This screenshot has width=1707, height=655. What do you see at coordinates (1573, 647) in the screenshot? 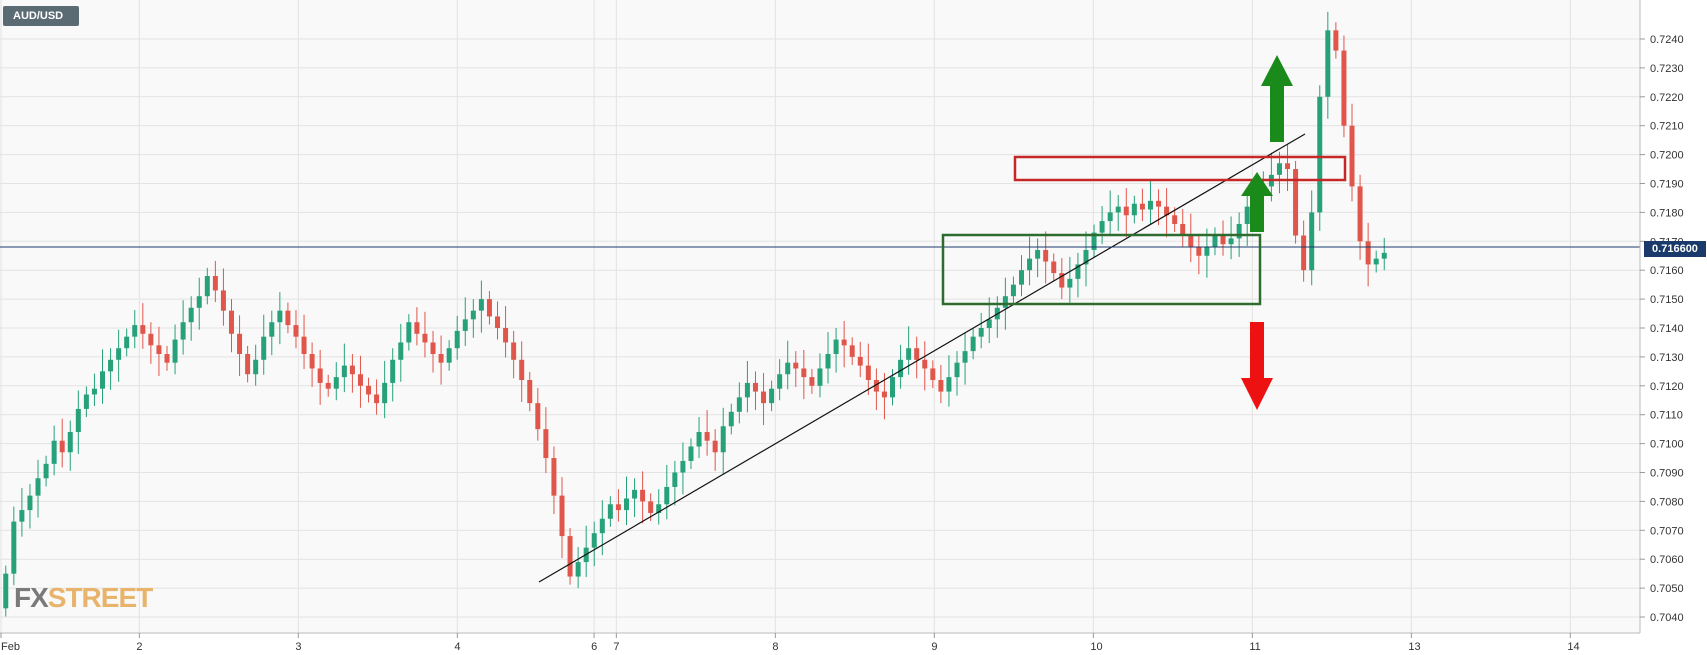
I see `x-tick-label: 14` at bounding box center [1573, 647].